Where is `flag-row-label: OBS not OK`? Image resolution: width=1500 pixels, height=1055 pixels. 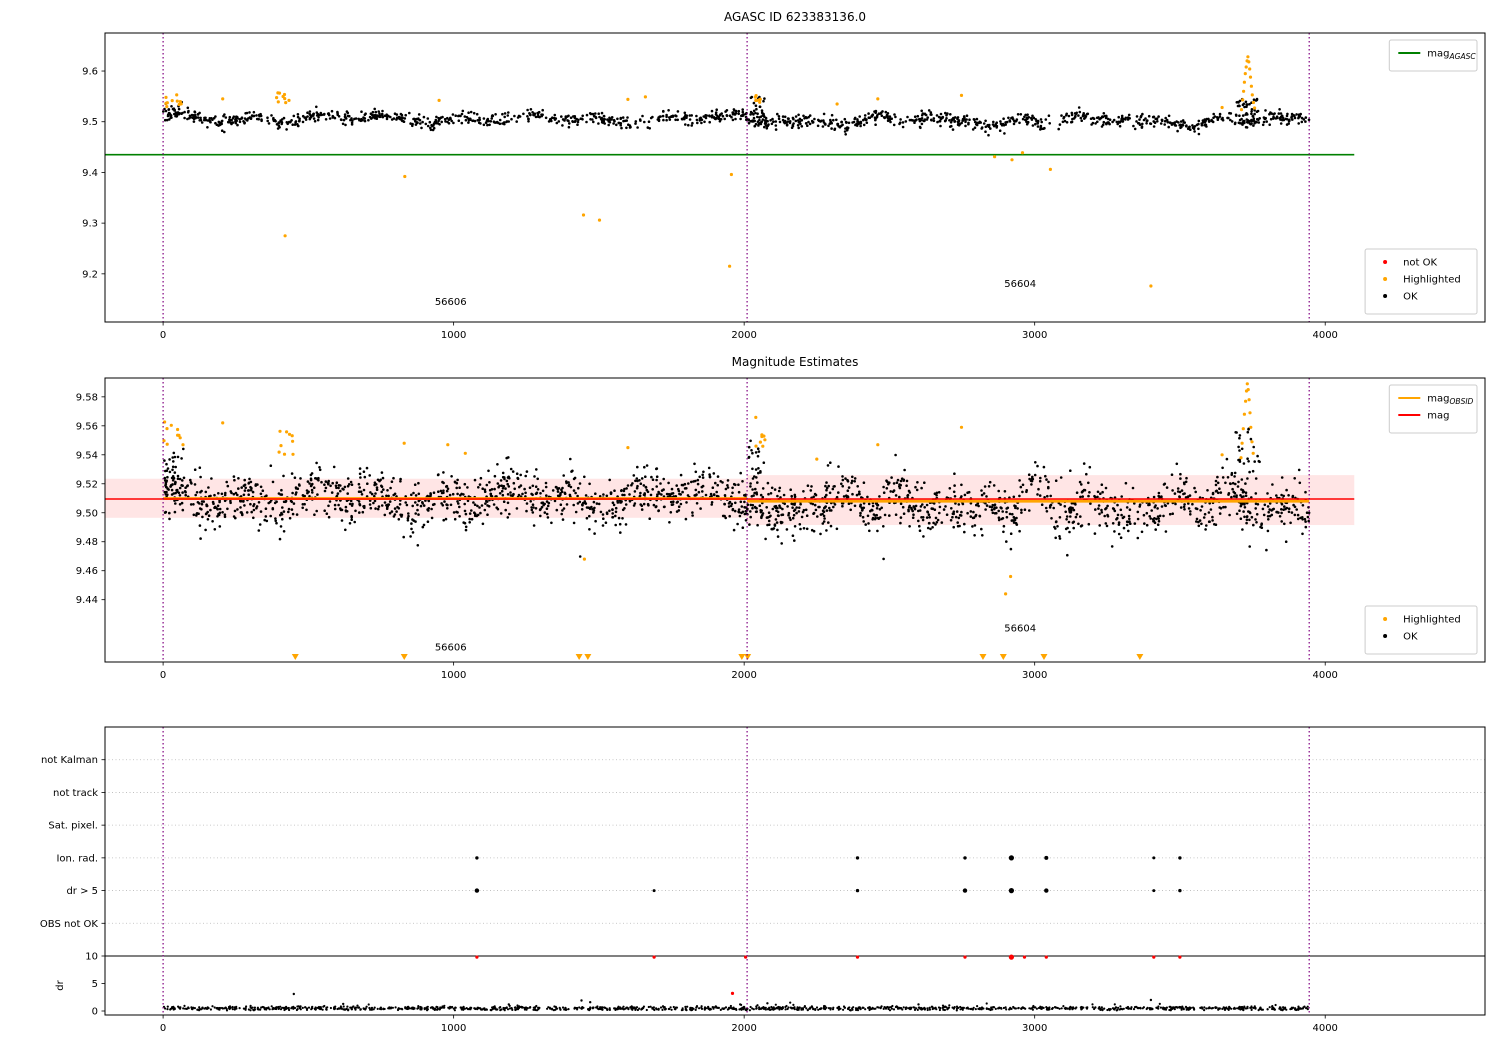 flag-row-label: OBS not OK is located at coordinates (69, 924).